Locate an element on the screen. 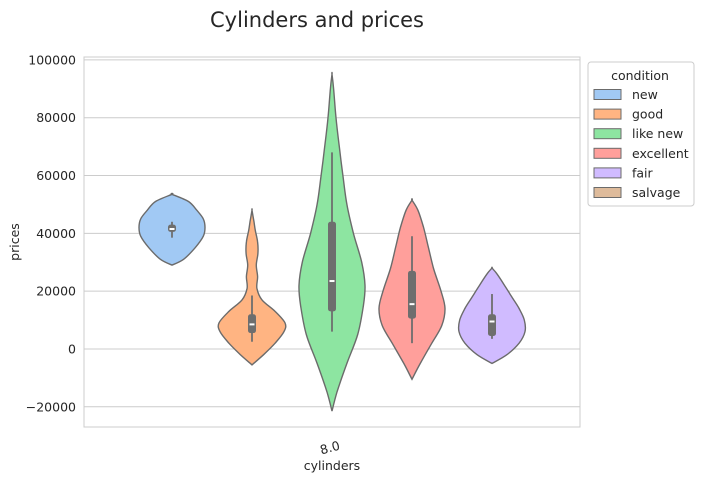 The image size is (702, 482). y-tick-label: 20000 is located at coordinates (56, 291).